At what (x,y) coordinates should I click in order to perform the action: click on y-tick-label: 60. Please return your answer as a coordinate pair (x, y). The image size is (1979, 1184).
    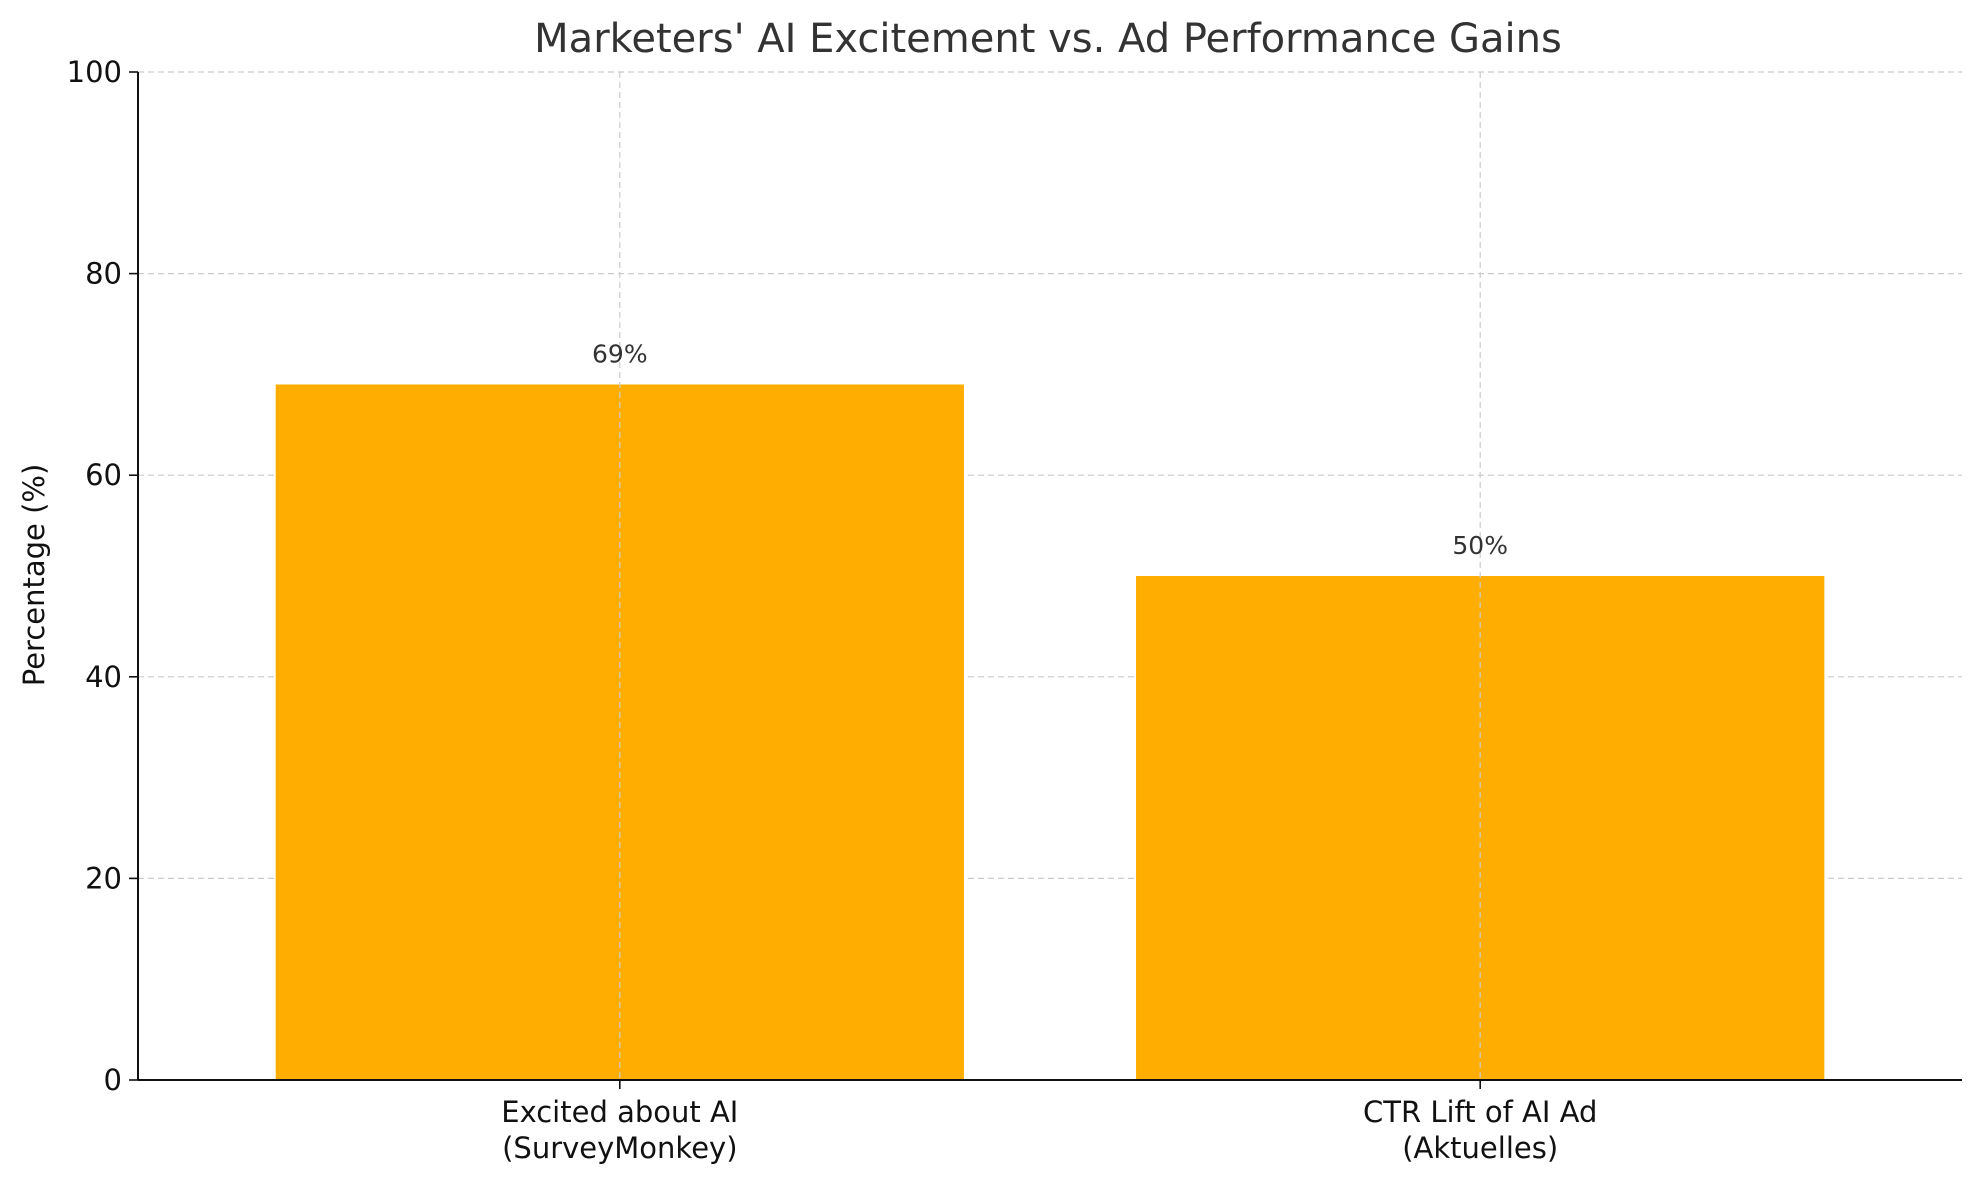
    Looking at the image, I should click on (103, 475).